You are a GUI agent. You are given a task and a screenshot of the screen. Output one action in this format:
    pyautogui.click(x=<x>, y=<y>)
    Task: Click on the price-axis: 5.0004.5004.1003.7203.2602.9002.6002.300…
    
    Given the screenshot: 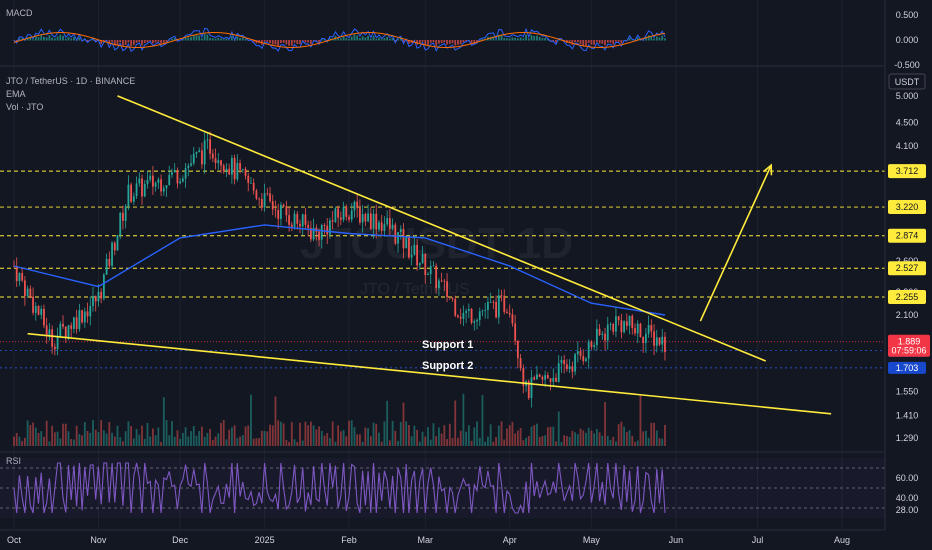 What is the action you would take?
    pyautogui.click(x=909, y=262)
    